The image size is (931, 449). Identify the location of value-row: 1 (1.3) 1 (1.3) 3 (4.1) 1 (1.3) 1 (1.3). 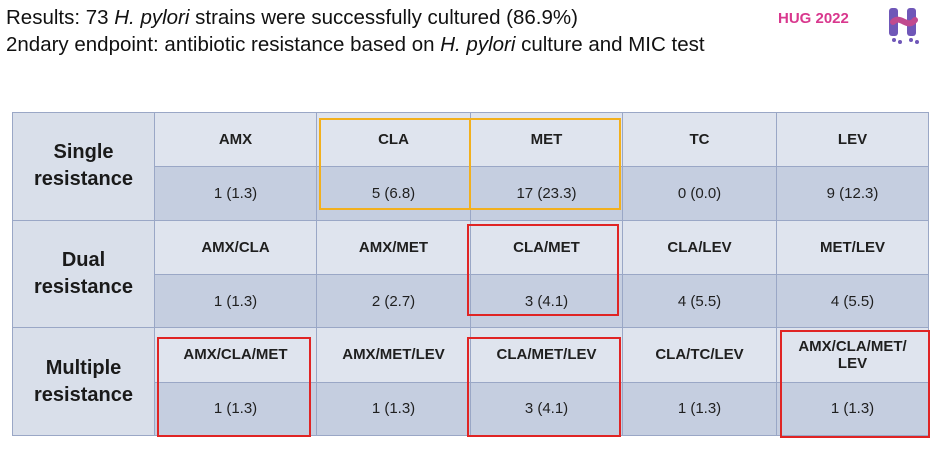
(471, 409).